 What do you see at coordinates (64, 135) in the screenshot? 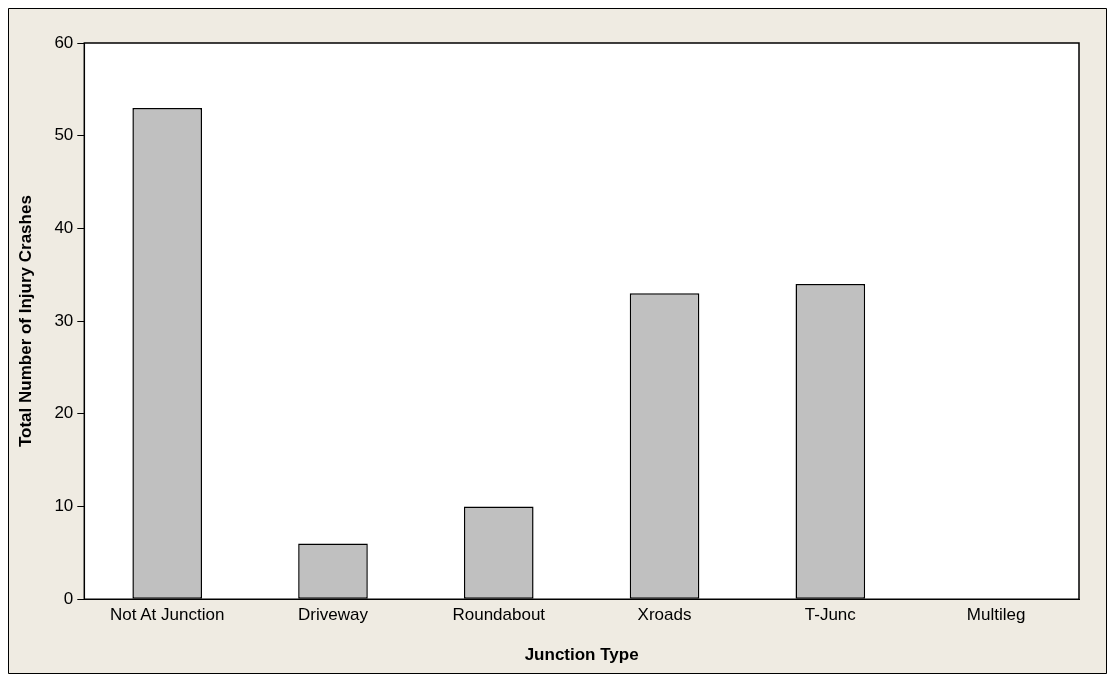
I see `y-tick-label: 50` at bounding box center [64, 135].